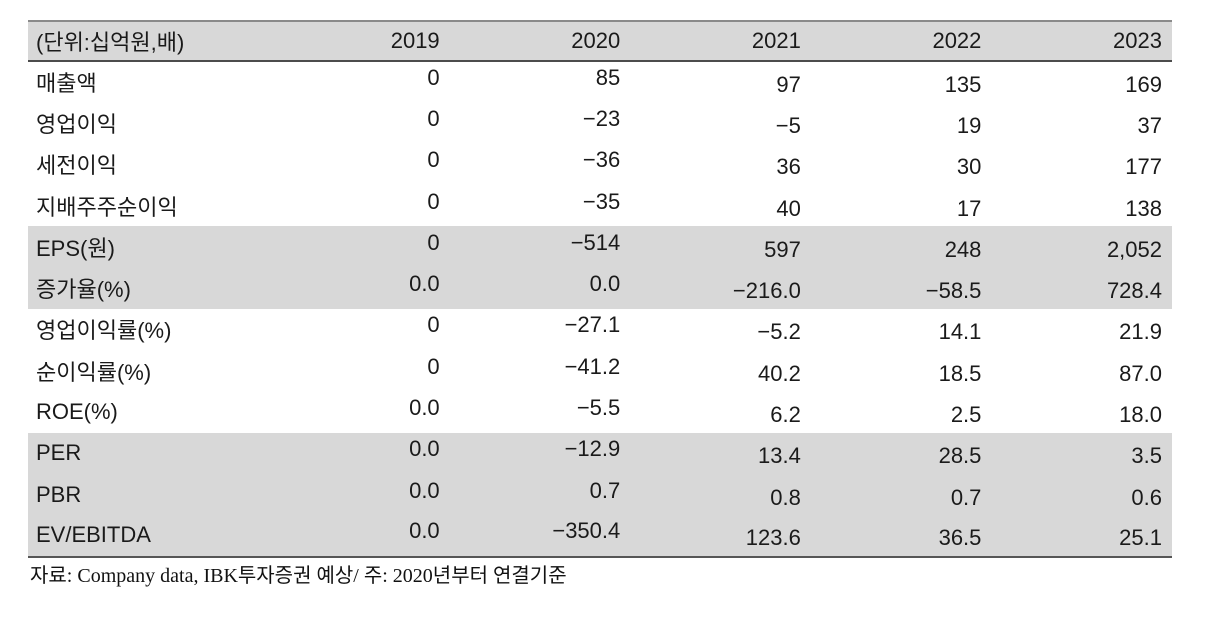 The height and width of the screenshot is (630, 1231). What do you see at coordinates (901, 205) in the screenshot?
I see `cell-value: 17` at bounding box center [901, 205].